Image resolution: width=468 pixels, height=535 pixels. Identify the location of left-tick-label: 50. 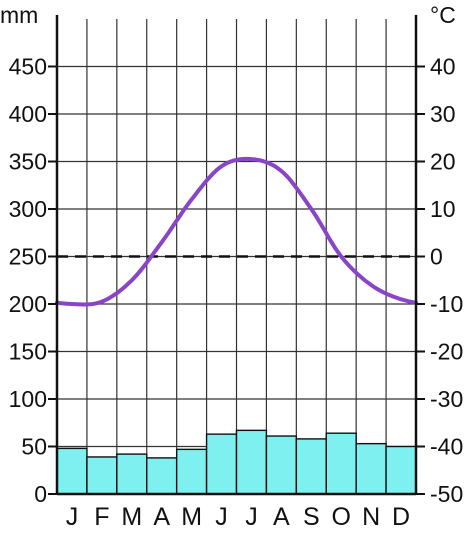
(34, 447).